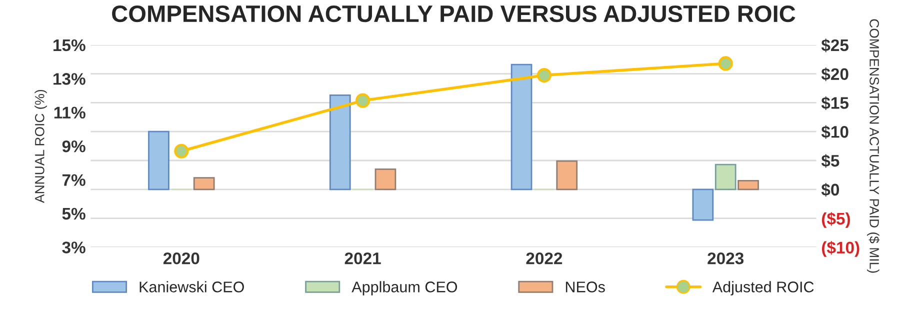 Image resolution: width=907 pixels, height=321 pixels. What do you see at coordinates (70, 112) in the screenshot?
I see `y-tick-label: 11%` at bounding box center [70, 112].